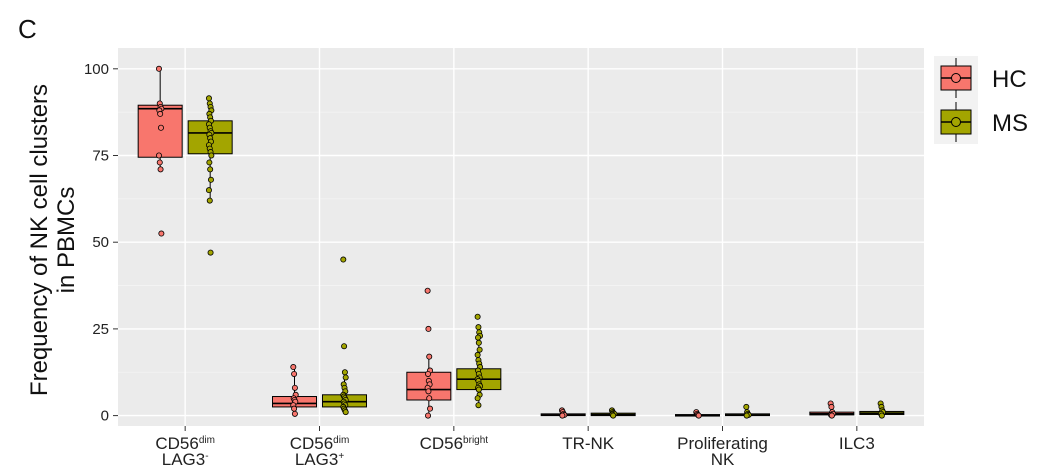  What do you see at coordinates (100, 156) in the screenshot?
I see `y-tick-label: 75` at bounding box center [100, 156].